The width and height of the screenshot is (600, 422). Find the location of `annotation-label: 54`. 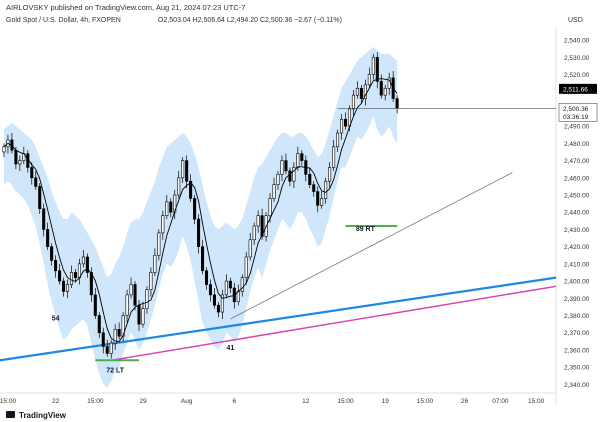

annotation-label: 54 is located at coordinates (56, 319).